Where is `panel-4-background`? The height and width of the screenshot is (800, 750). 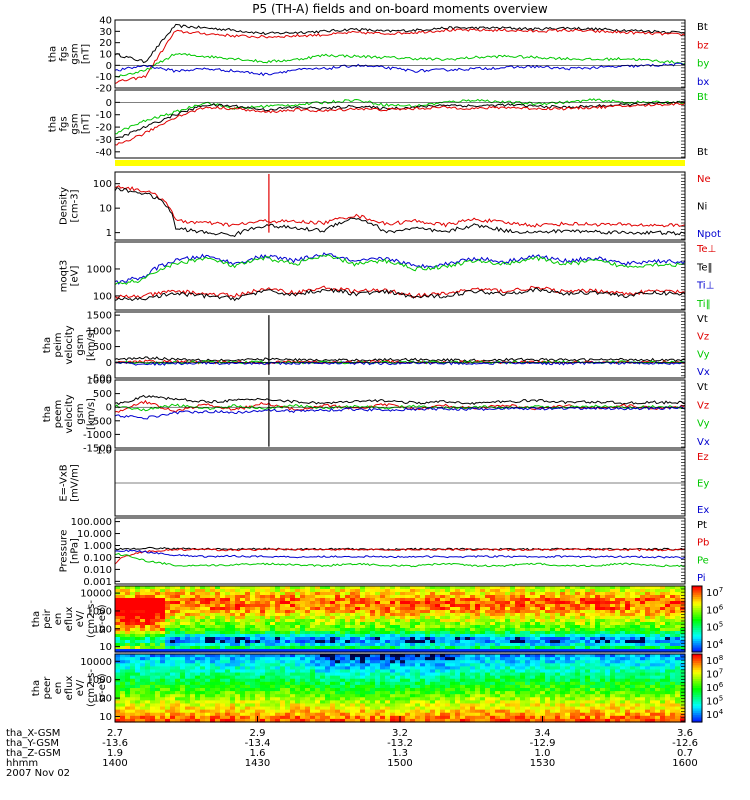 panel-4-background is located at coordinates (400, 276).